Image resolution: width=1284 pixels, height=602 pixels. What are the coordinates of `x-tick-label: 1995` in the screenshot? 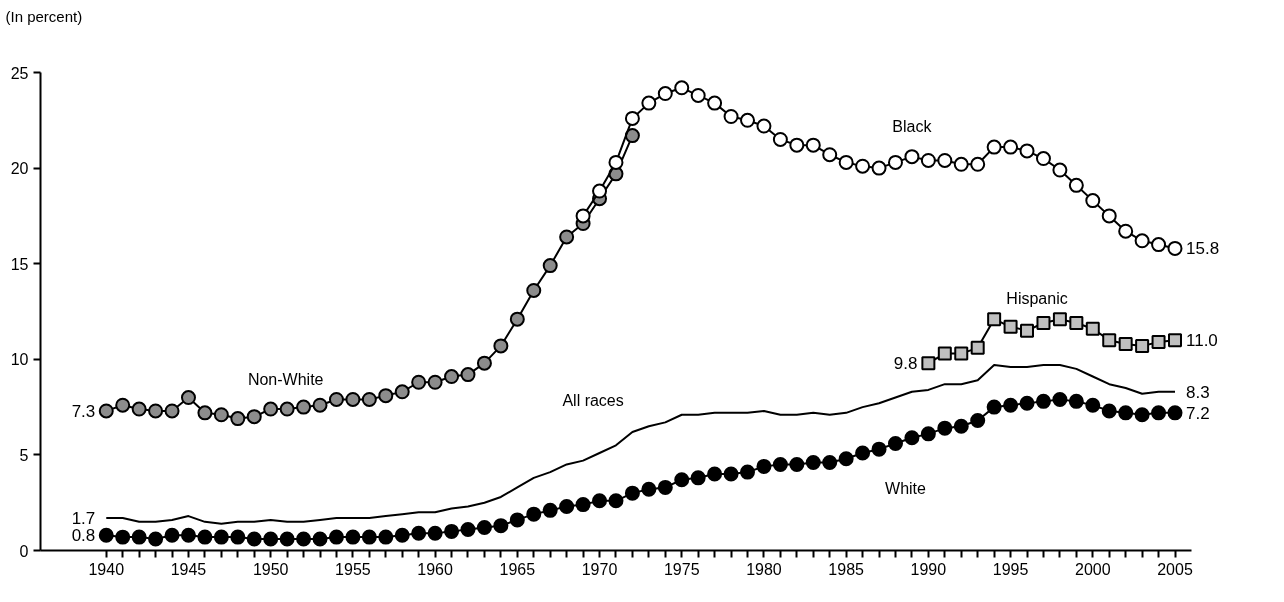 It's located at (1010, 569).